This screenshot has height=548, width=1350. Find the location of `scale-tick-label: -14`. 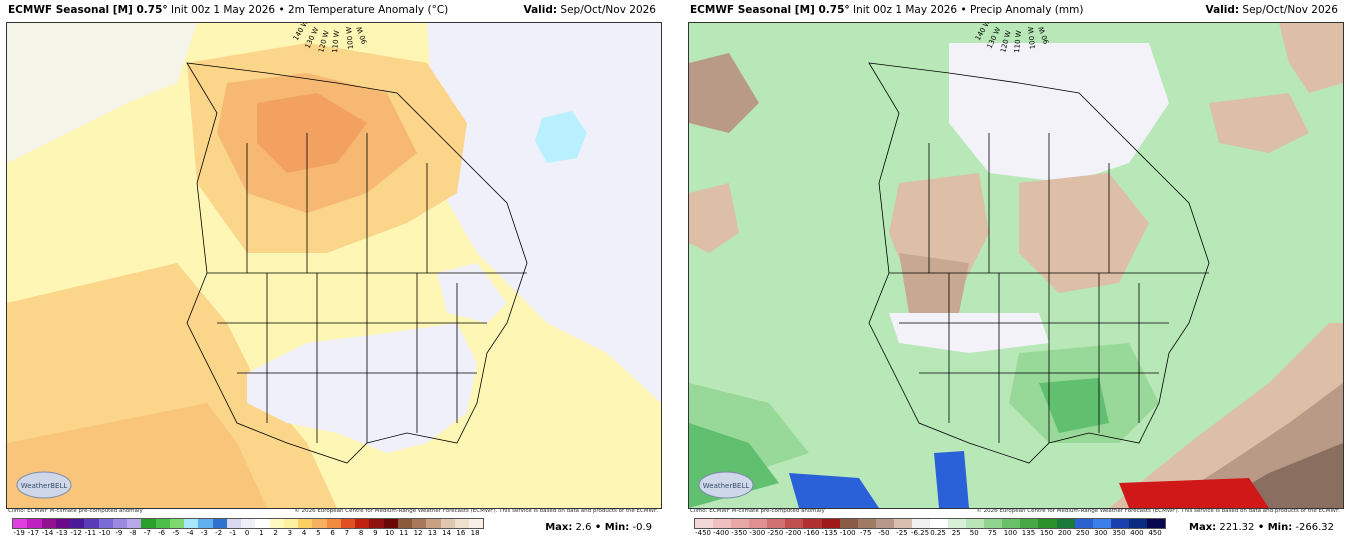

scale-tick-label: -14 is located at coordinates (47, 533).